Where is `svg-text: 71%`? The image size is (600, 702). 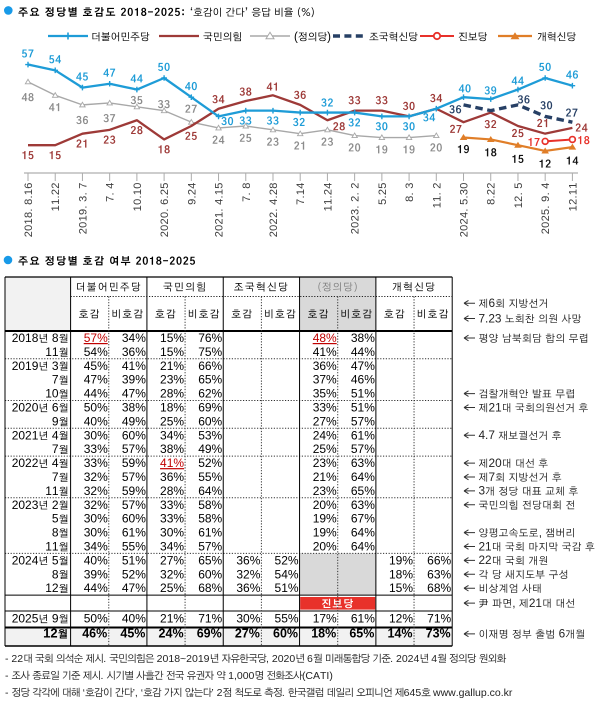
svg-text: 71% is located at coordinates (210, 619).